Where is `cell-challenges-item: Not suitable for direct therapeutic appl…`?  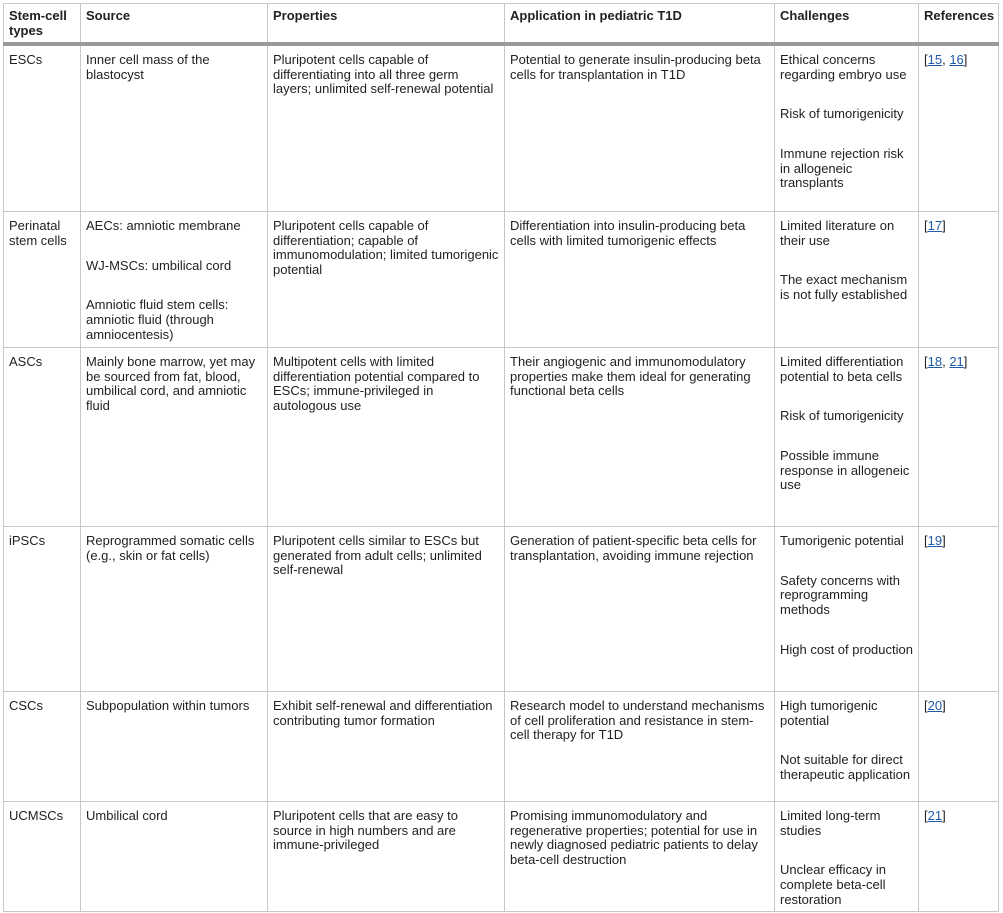 cell-challenges-item: Not suitable for direct therapeutic appl… is located at coordinates (845, 767).